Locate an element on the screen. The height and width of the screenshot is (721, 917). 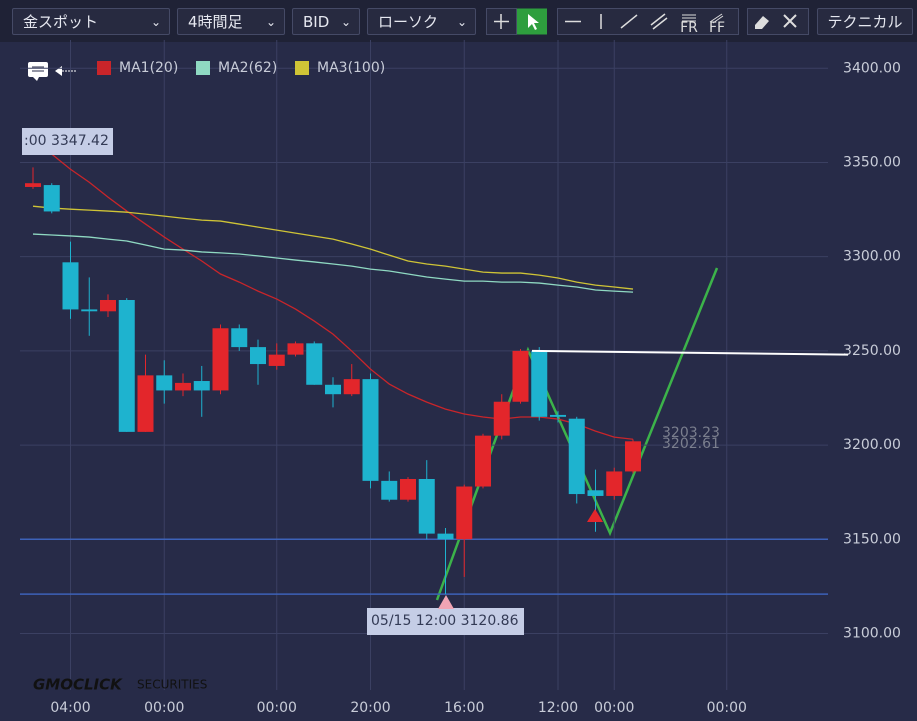
high-label: :00 3347.42 is located at coordinates (66, 141).